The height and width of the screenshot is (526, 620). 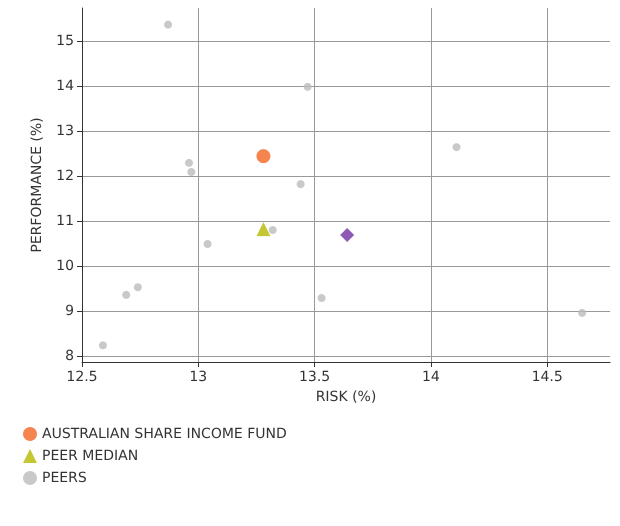 I want to click on x-axis-title: RISK (%), so click(x=346, y=397).